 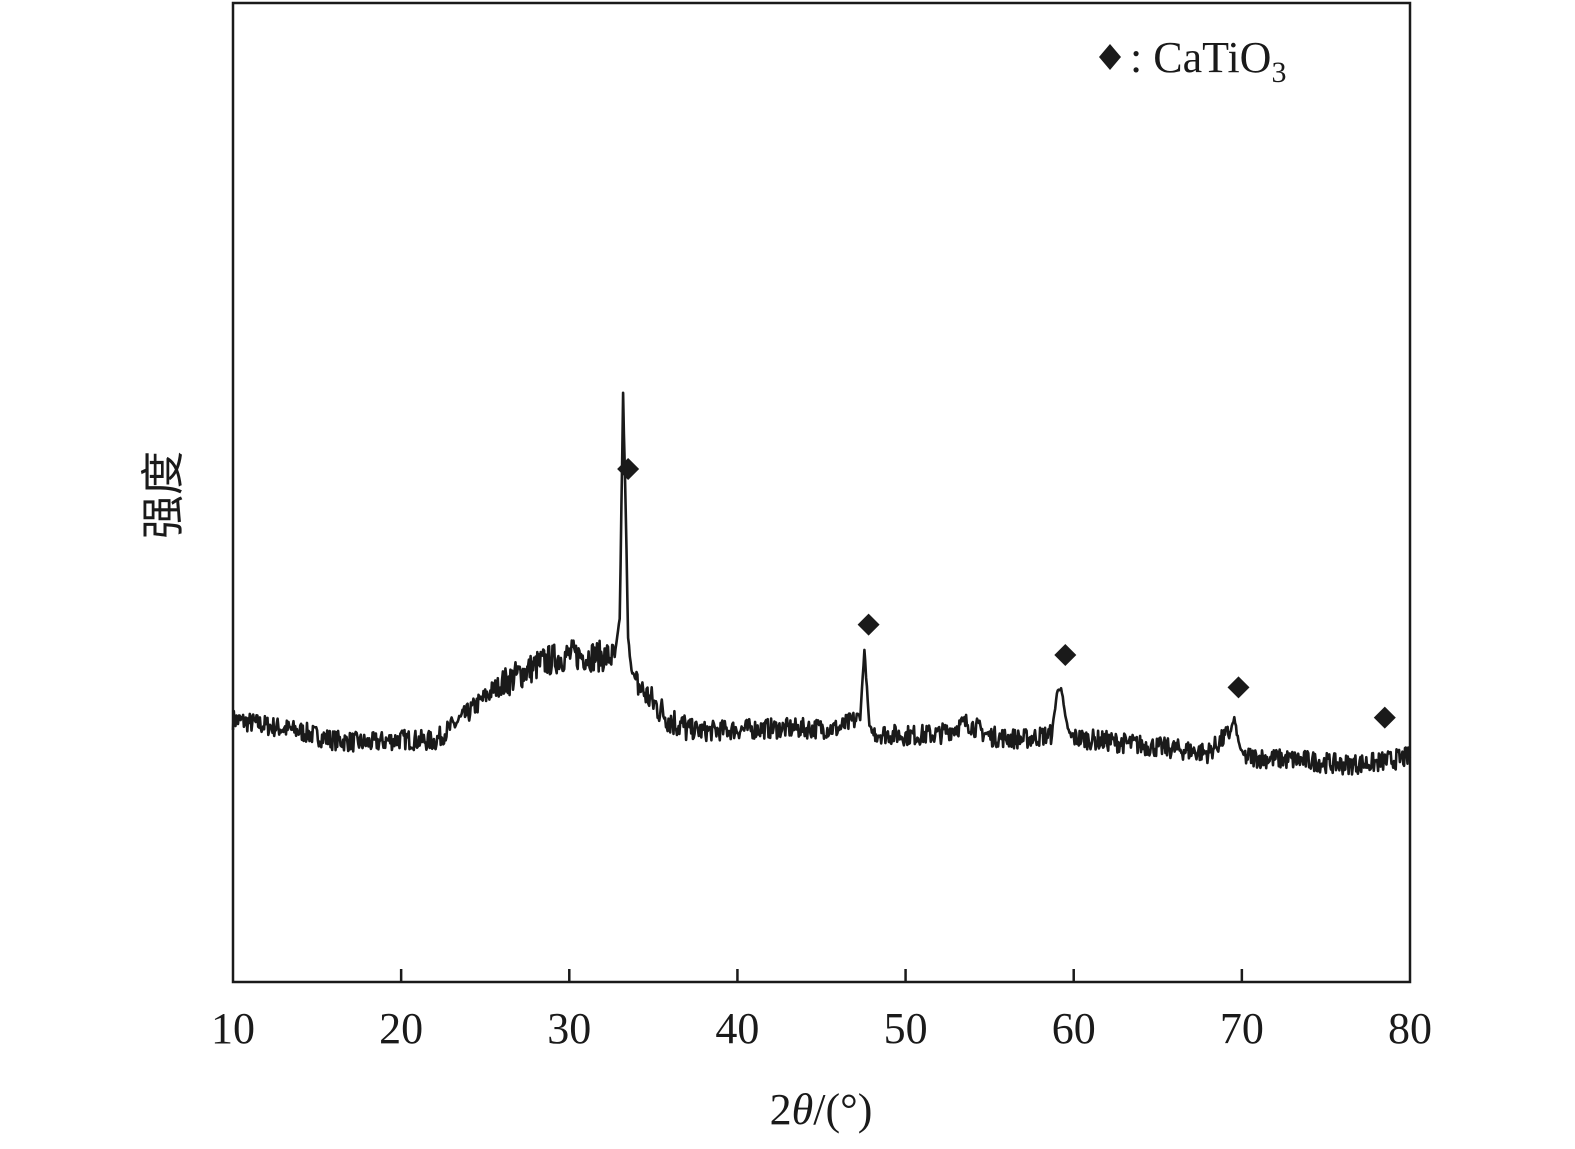 What do you see at coordinates (1006, 593) in the screenshot?
I see `peak-markers` at bounding box center [1006, 593].